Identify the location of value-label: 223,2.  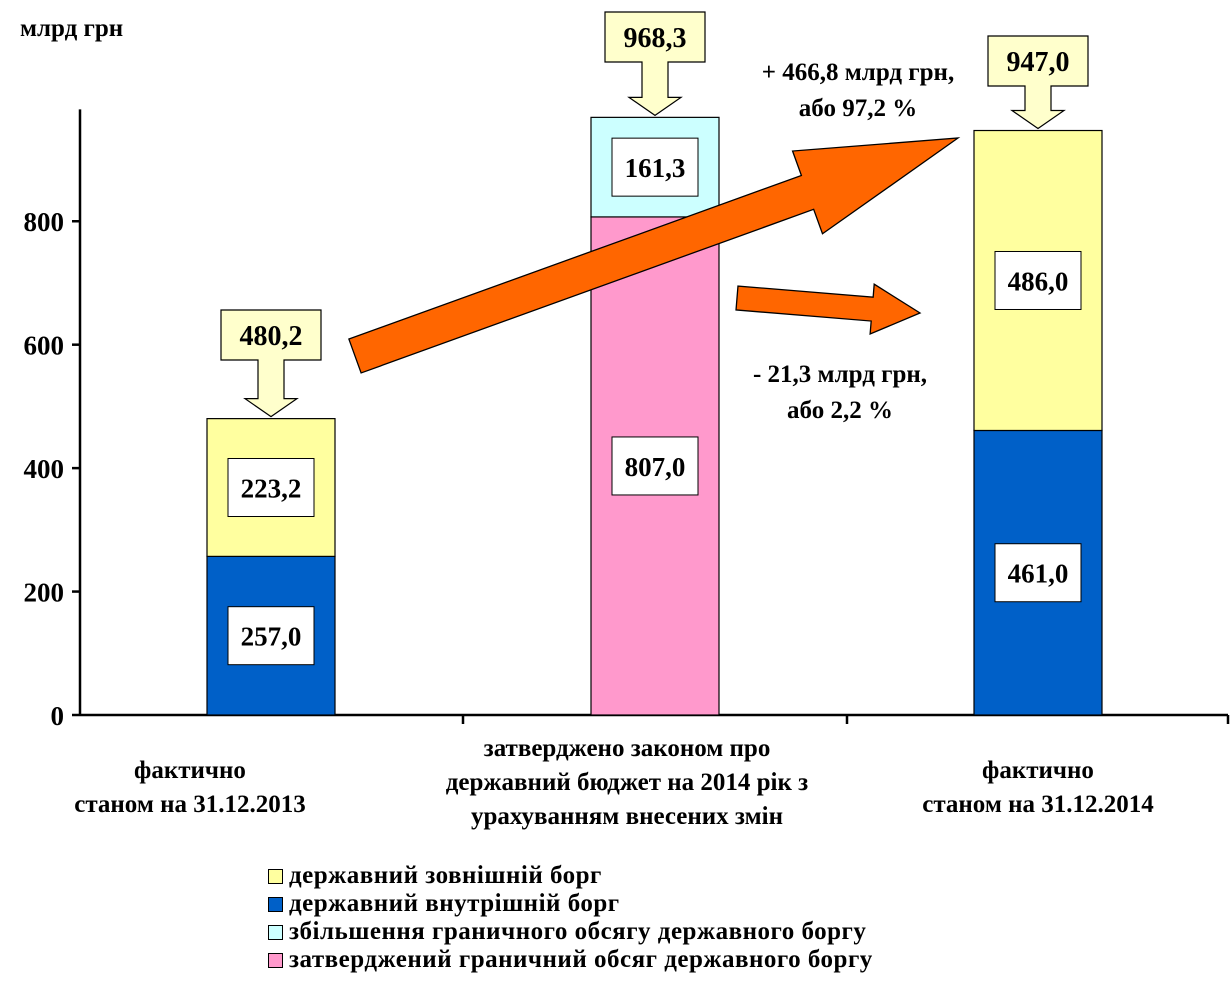
(271, 489).